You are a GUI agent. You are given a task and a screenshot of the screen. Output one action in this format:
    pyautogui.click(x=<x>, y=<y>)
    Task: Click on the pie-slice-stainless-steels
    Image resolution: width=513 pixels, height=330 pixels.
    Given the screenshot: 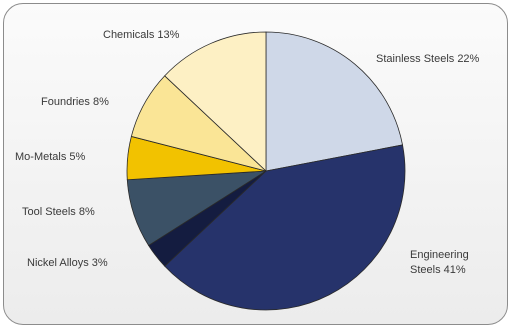 What is the action you would take?
    pyautogui.click(x=334, y=101)
    